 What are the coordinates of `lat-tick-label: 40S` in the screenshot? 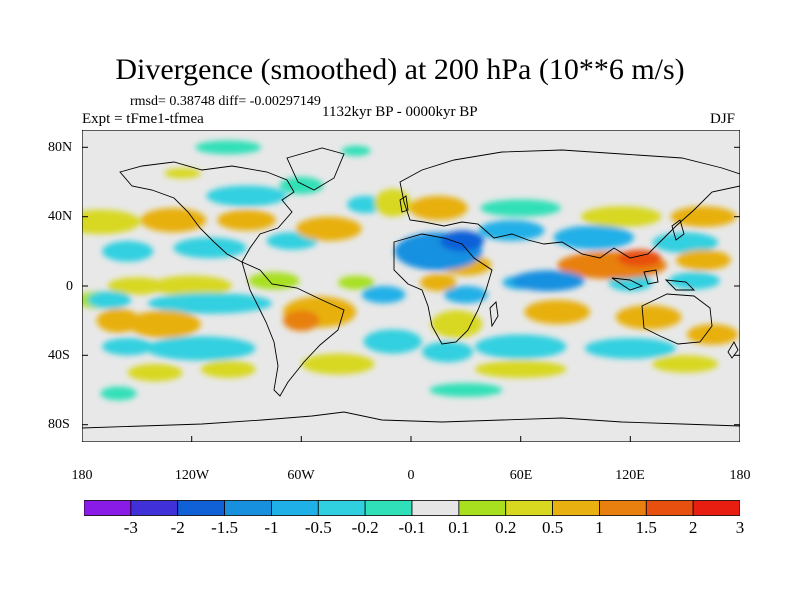 It's located at (59, 355).